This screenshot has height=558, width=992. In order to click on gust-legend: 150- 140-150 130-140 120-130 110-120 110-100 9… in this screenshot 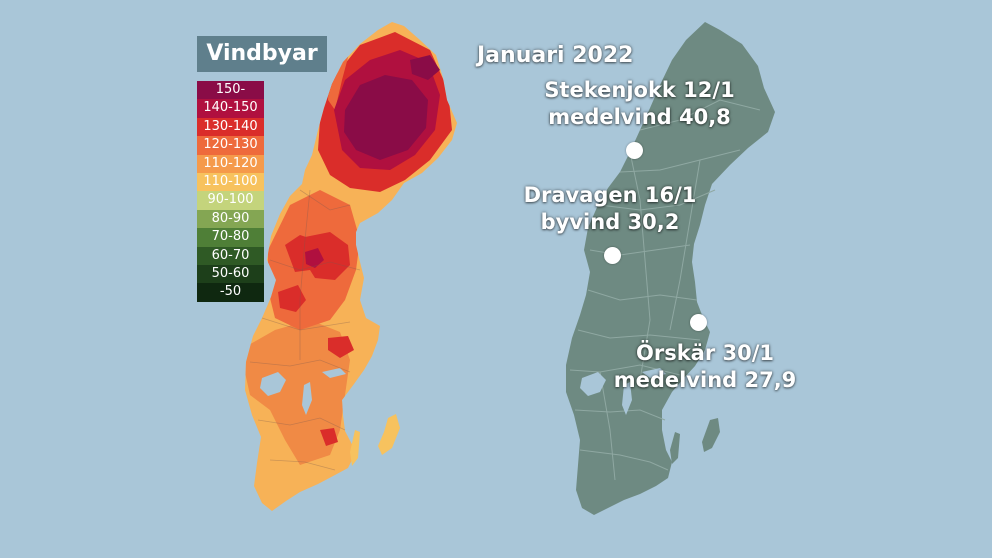, I will do `click(230, 191)`.